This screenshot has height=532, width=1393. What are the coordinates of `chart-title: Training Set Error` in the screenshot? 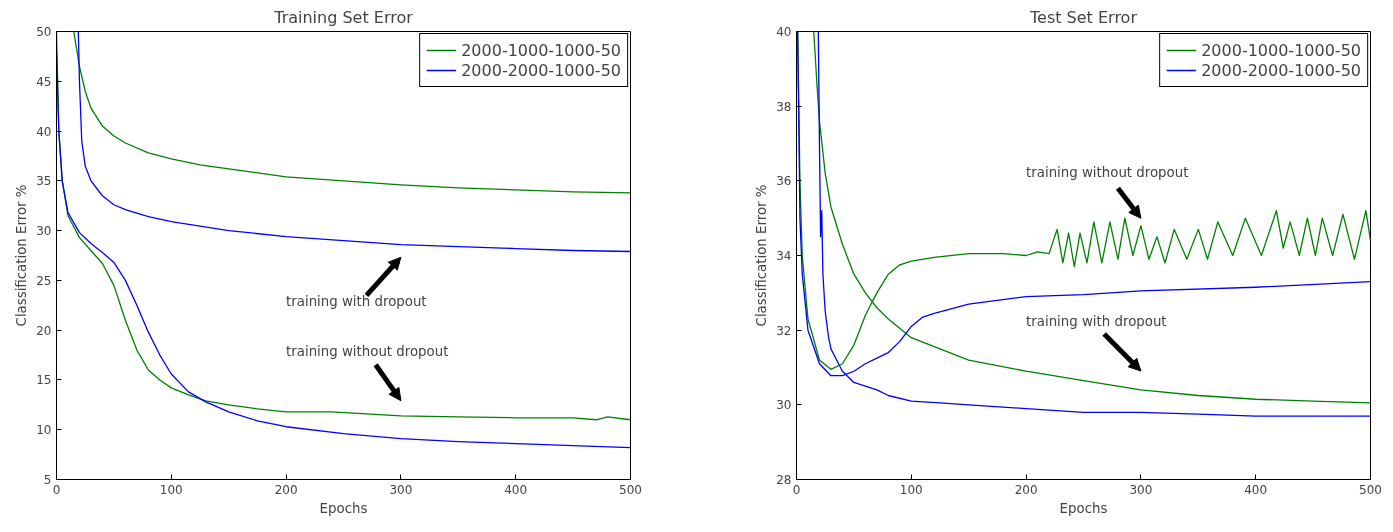 It's located at (343, 17).